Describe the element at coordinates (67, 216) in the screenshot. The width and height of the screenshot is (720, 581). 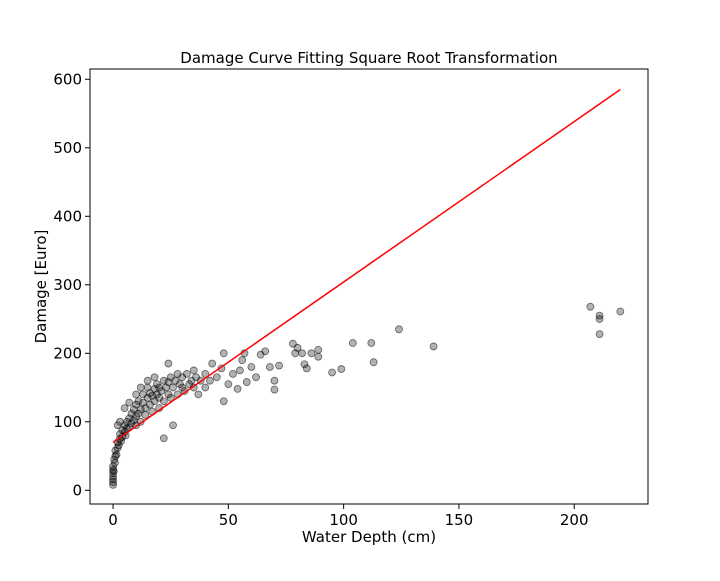
I see `y-tick-label: 400` at that location.